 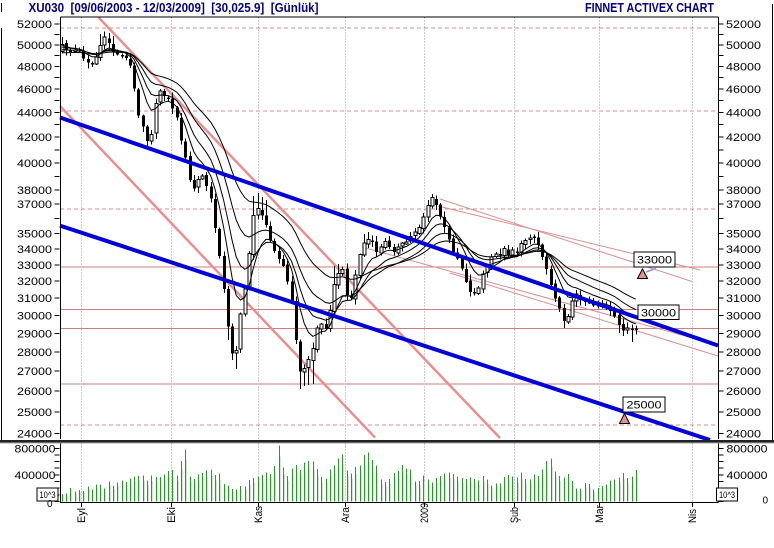 I want to click on svg-text: FINNET ACTIVEX CHART, so click(x=649, y=8).